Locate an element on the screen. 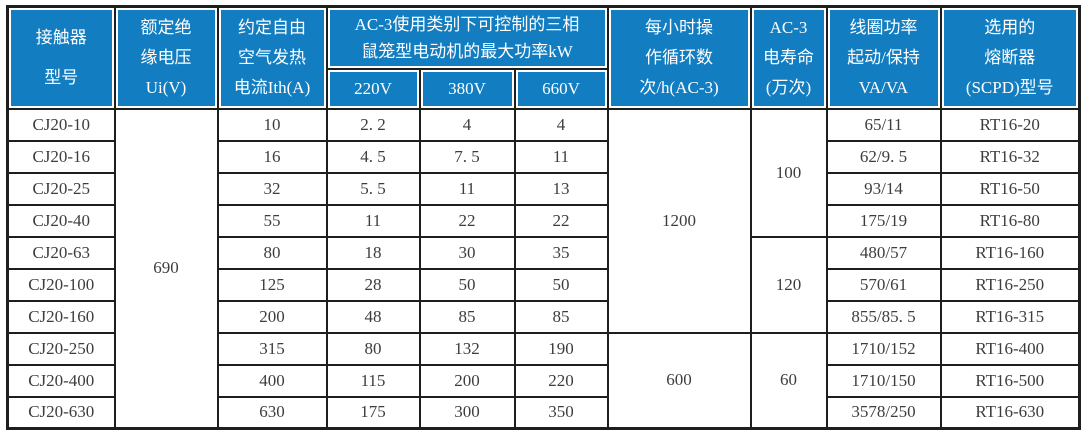 This screenshot has width=1085, height=440. cell-power-220: 115 is located at coordinates (373, 380).